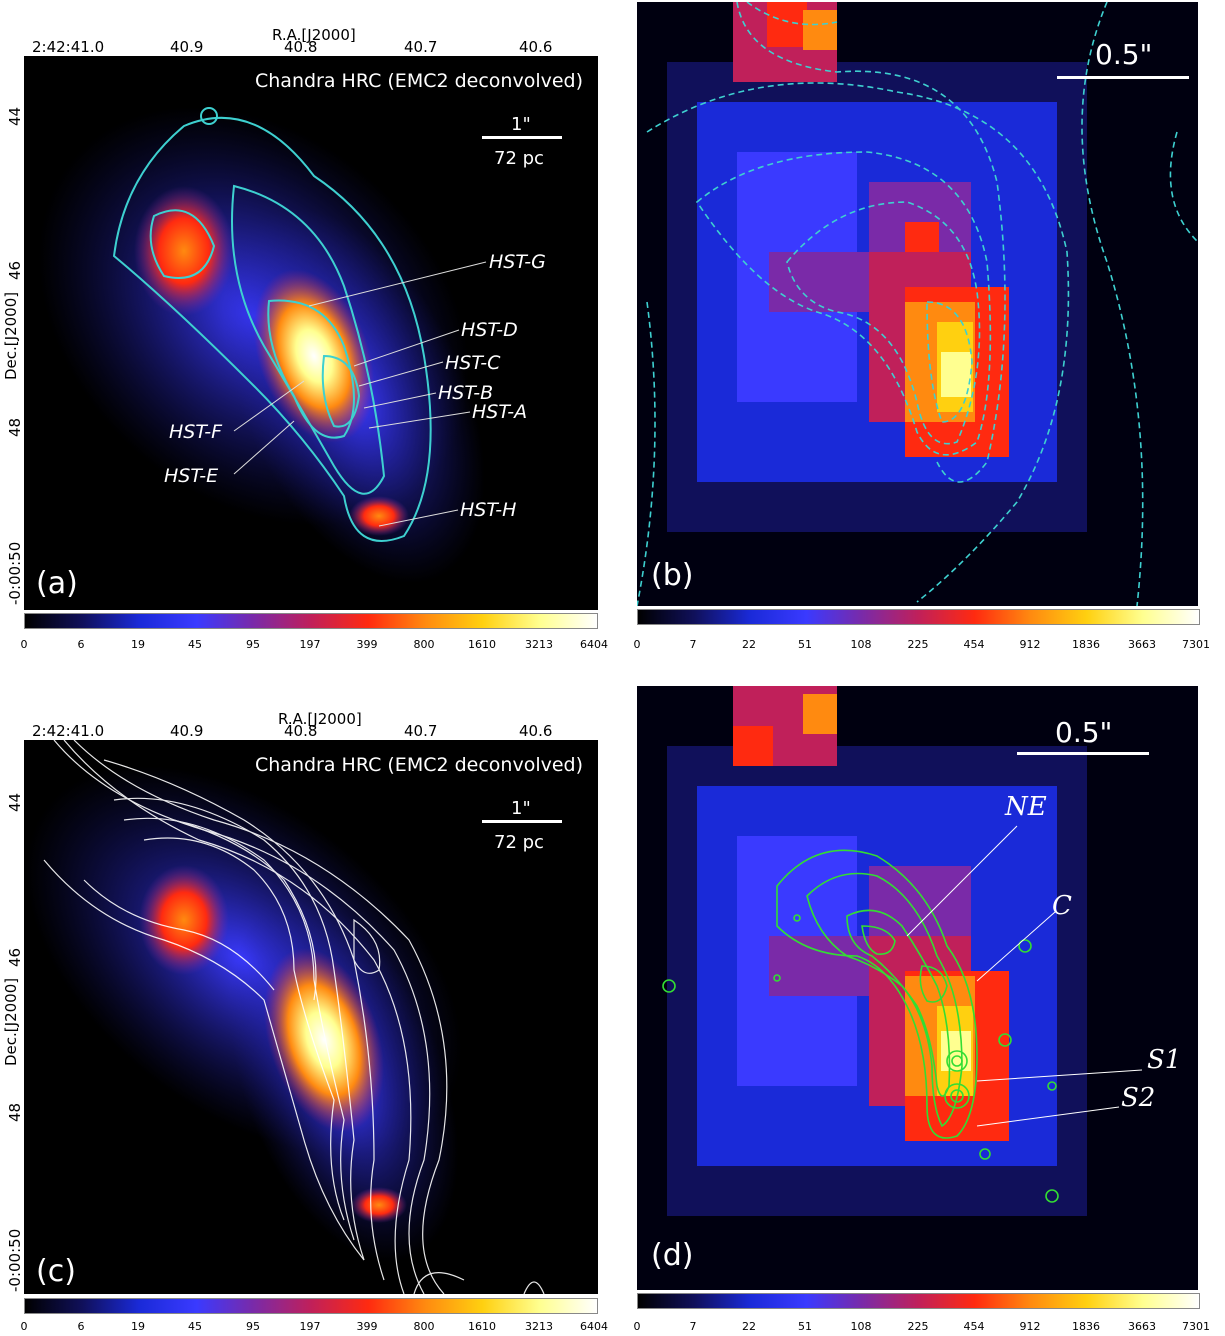  Describe the element at coordinates (974, 644) in the screenshot. I see `colorbar-tick-b-6: 454` at that location.